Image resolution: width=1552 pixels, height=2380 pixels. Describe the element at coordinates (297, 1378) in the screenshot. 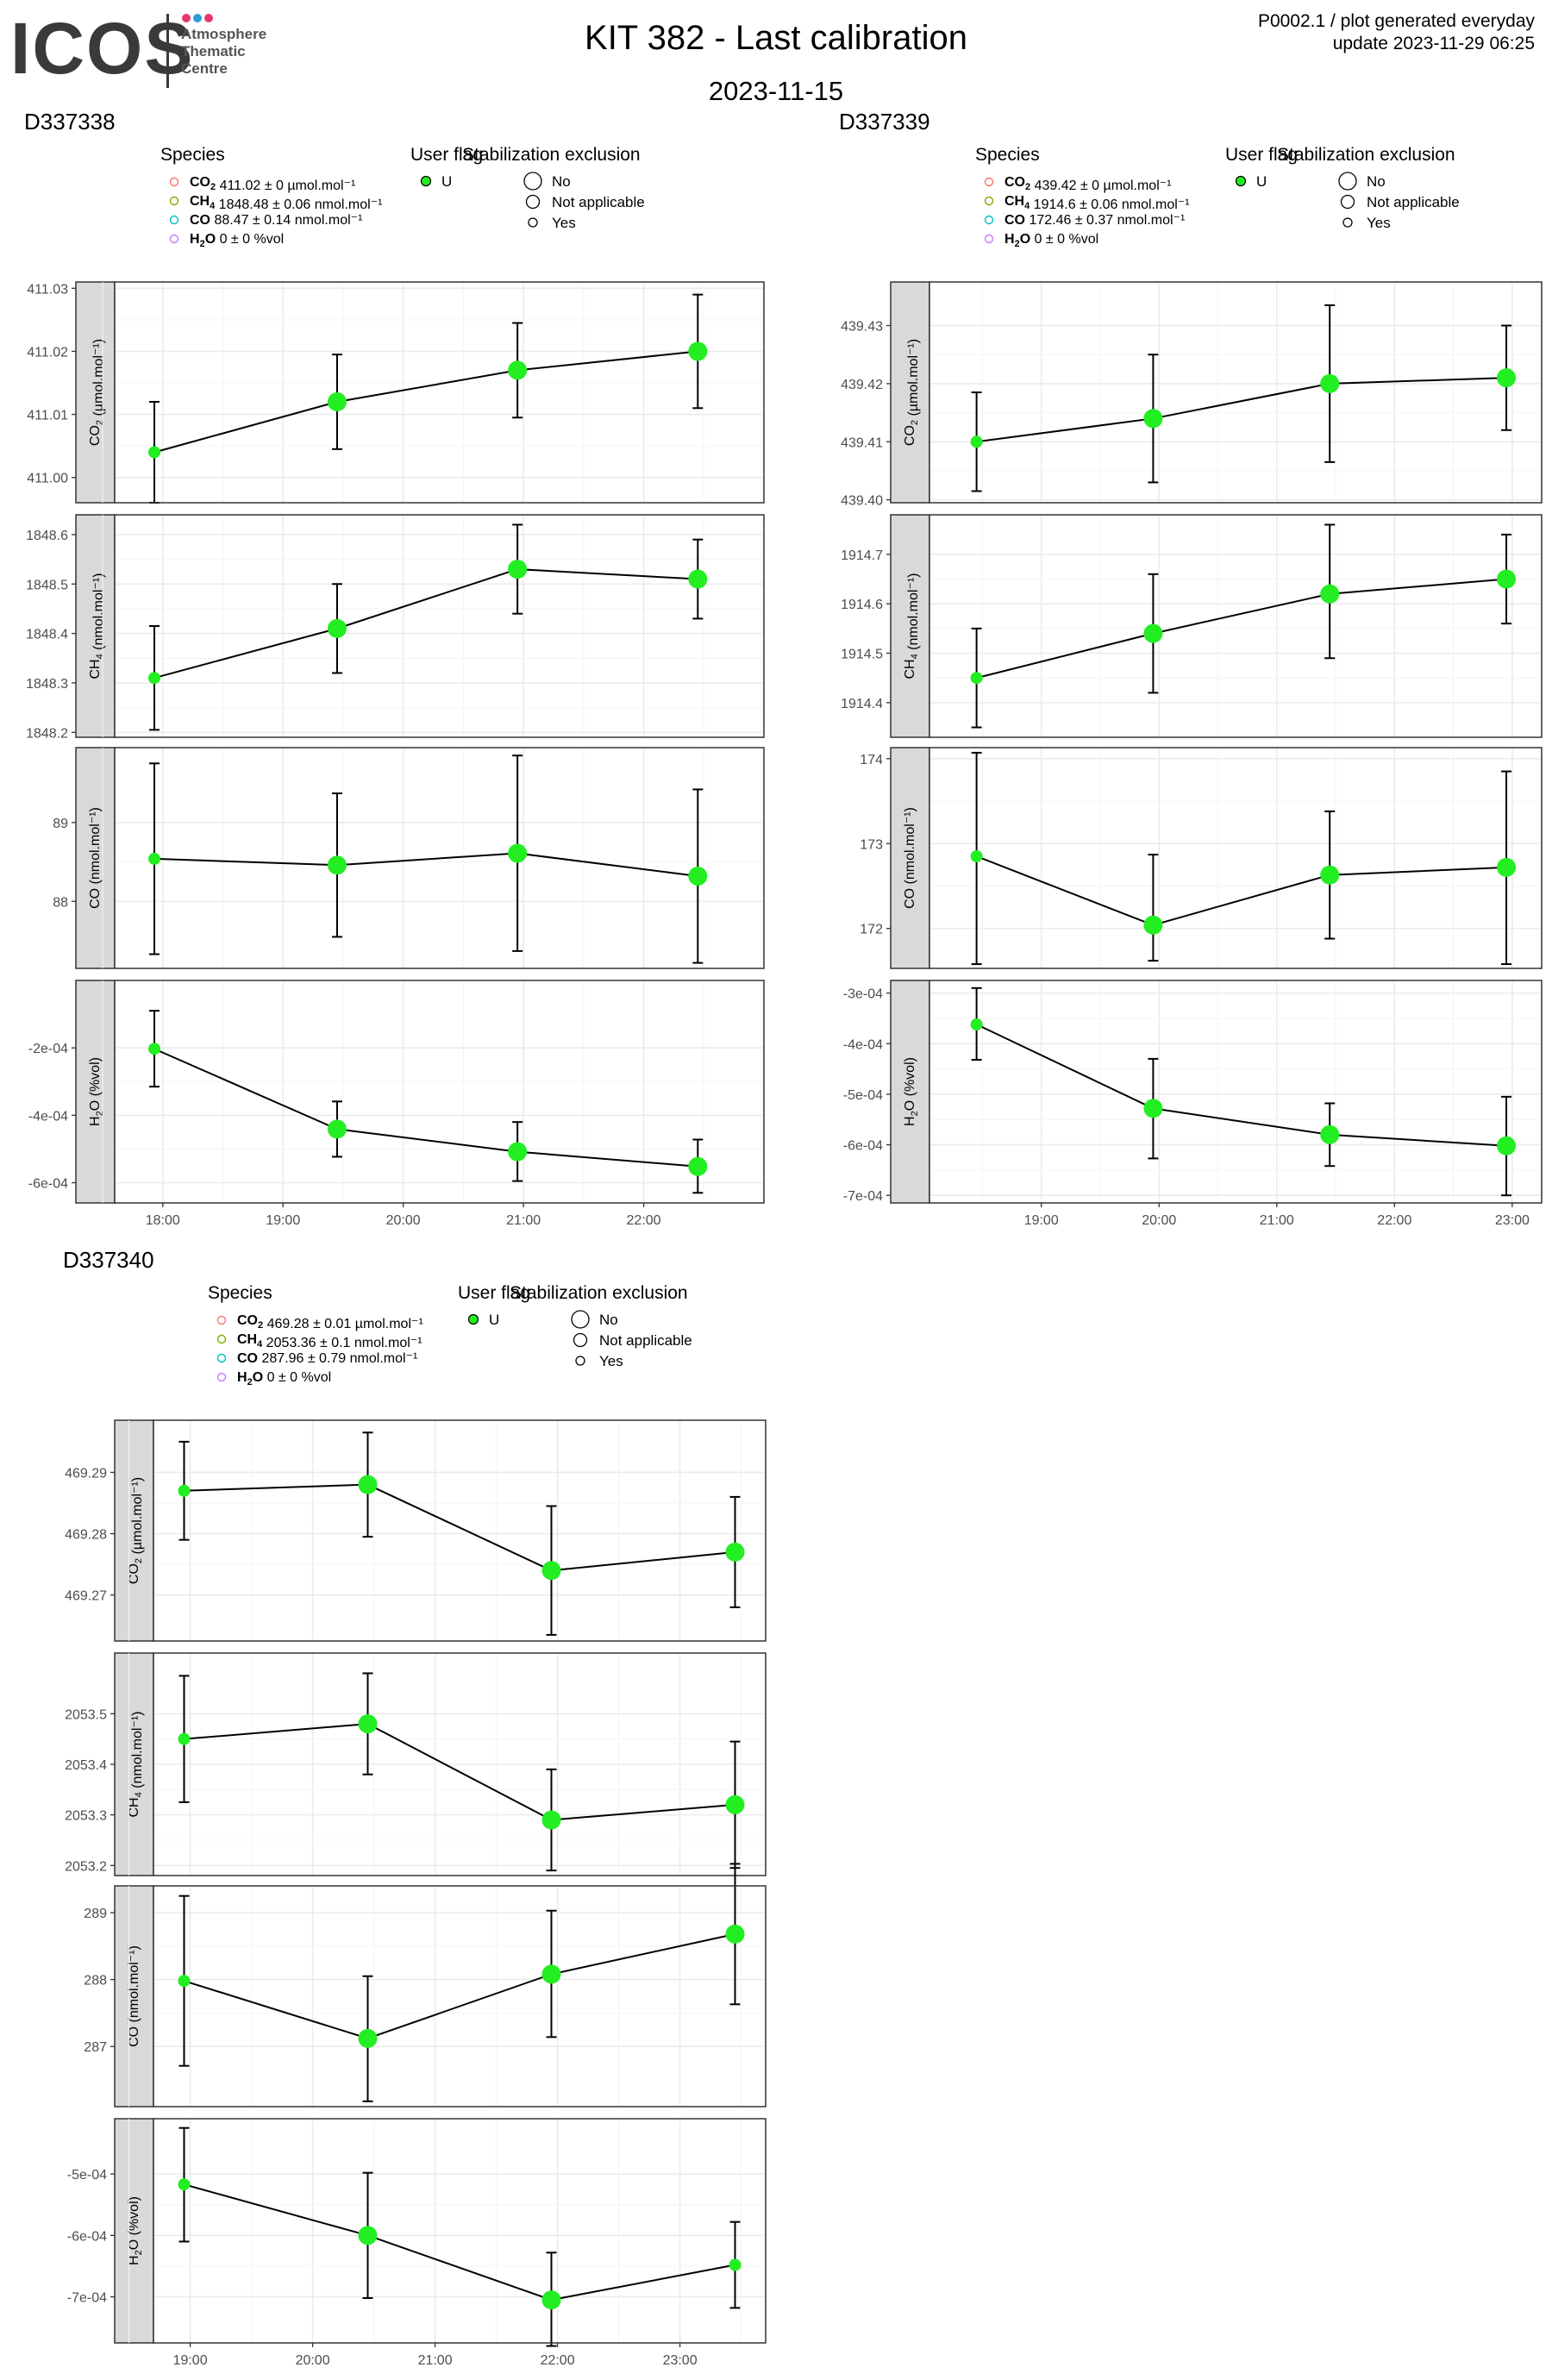

I see `legend-species-value: 0 ± 0 %vol` at that location.